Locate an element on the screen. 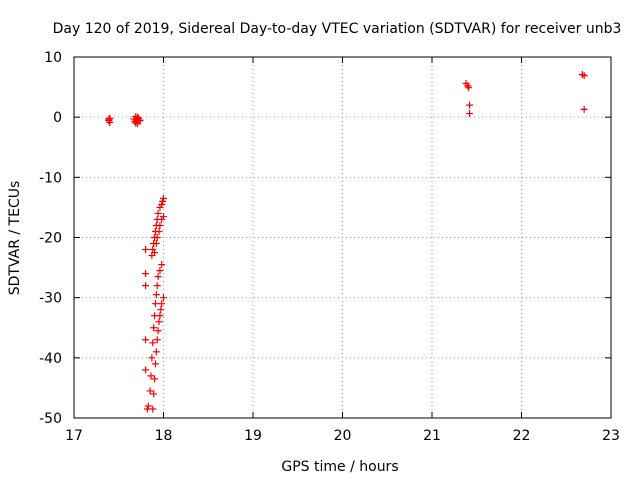 The image size is (640, 480). y-tick-label: -30 is located at coordinates (50, 299).